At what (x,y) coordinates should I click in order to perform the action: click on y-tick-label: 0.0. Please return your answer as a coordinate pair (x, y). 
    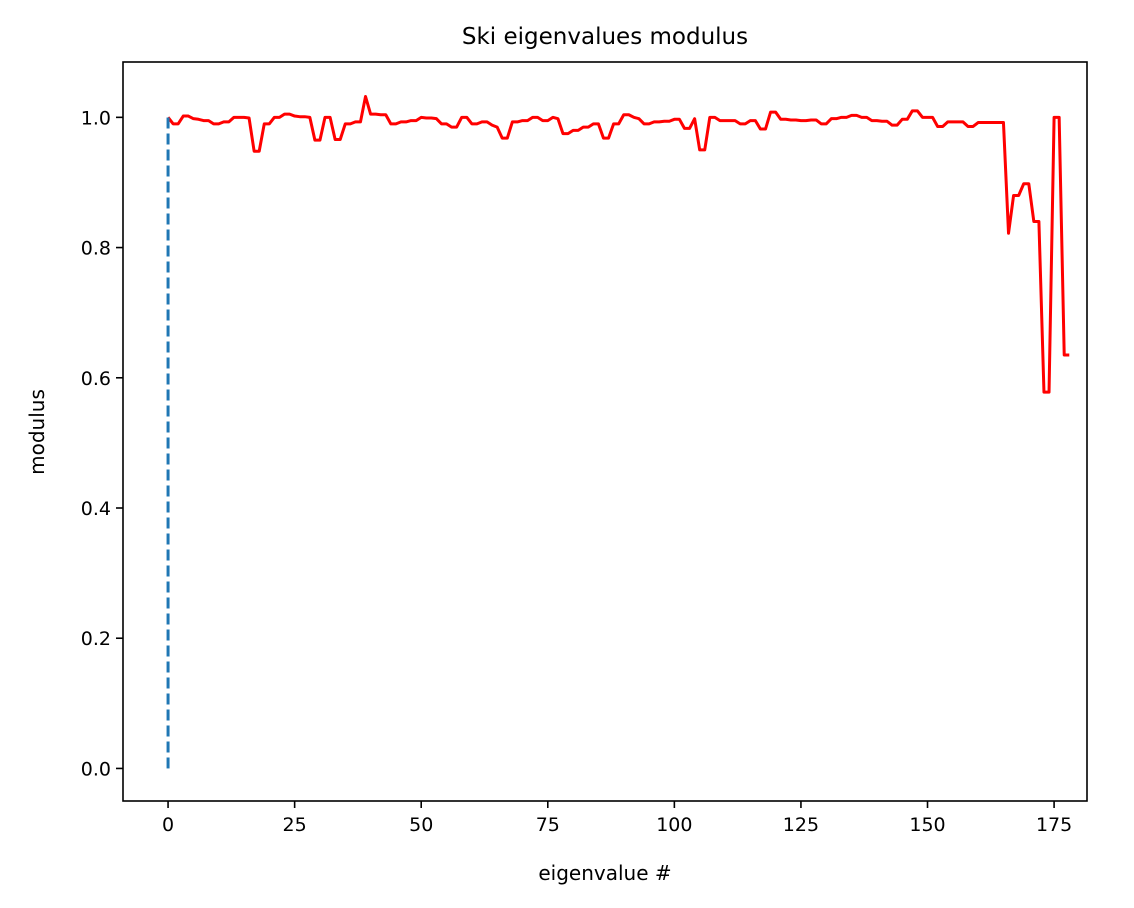
    Looking at the image, I should click on (96, 769).